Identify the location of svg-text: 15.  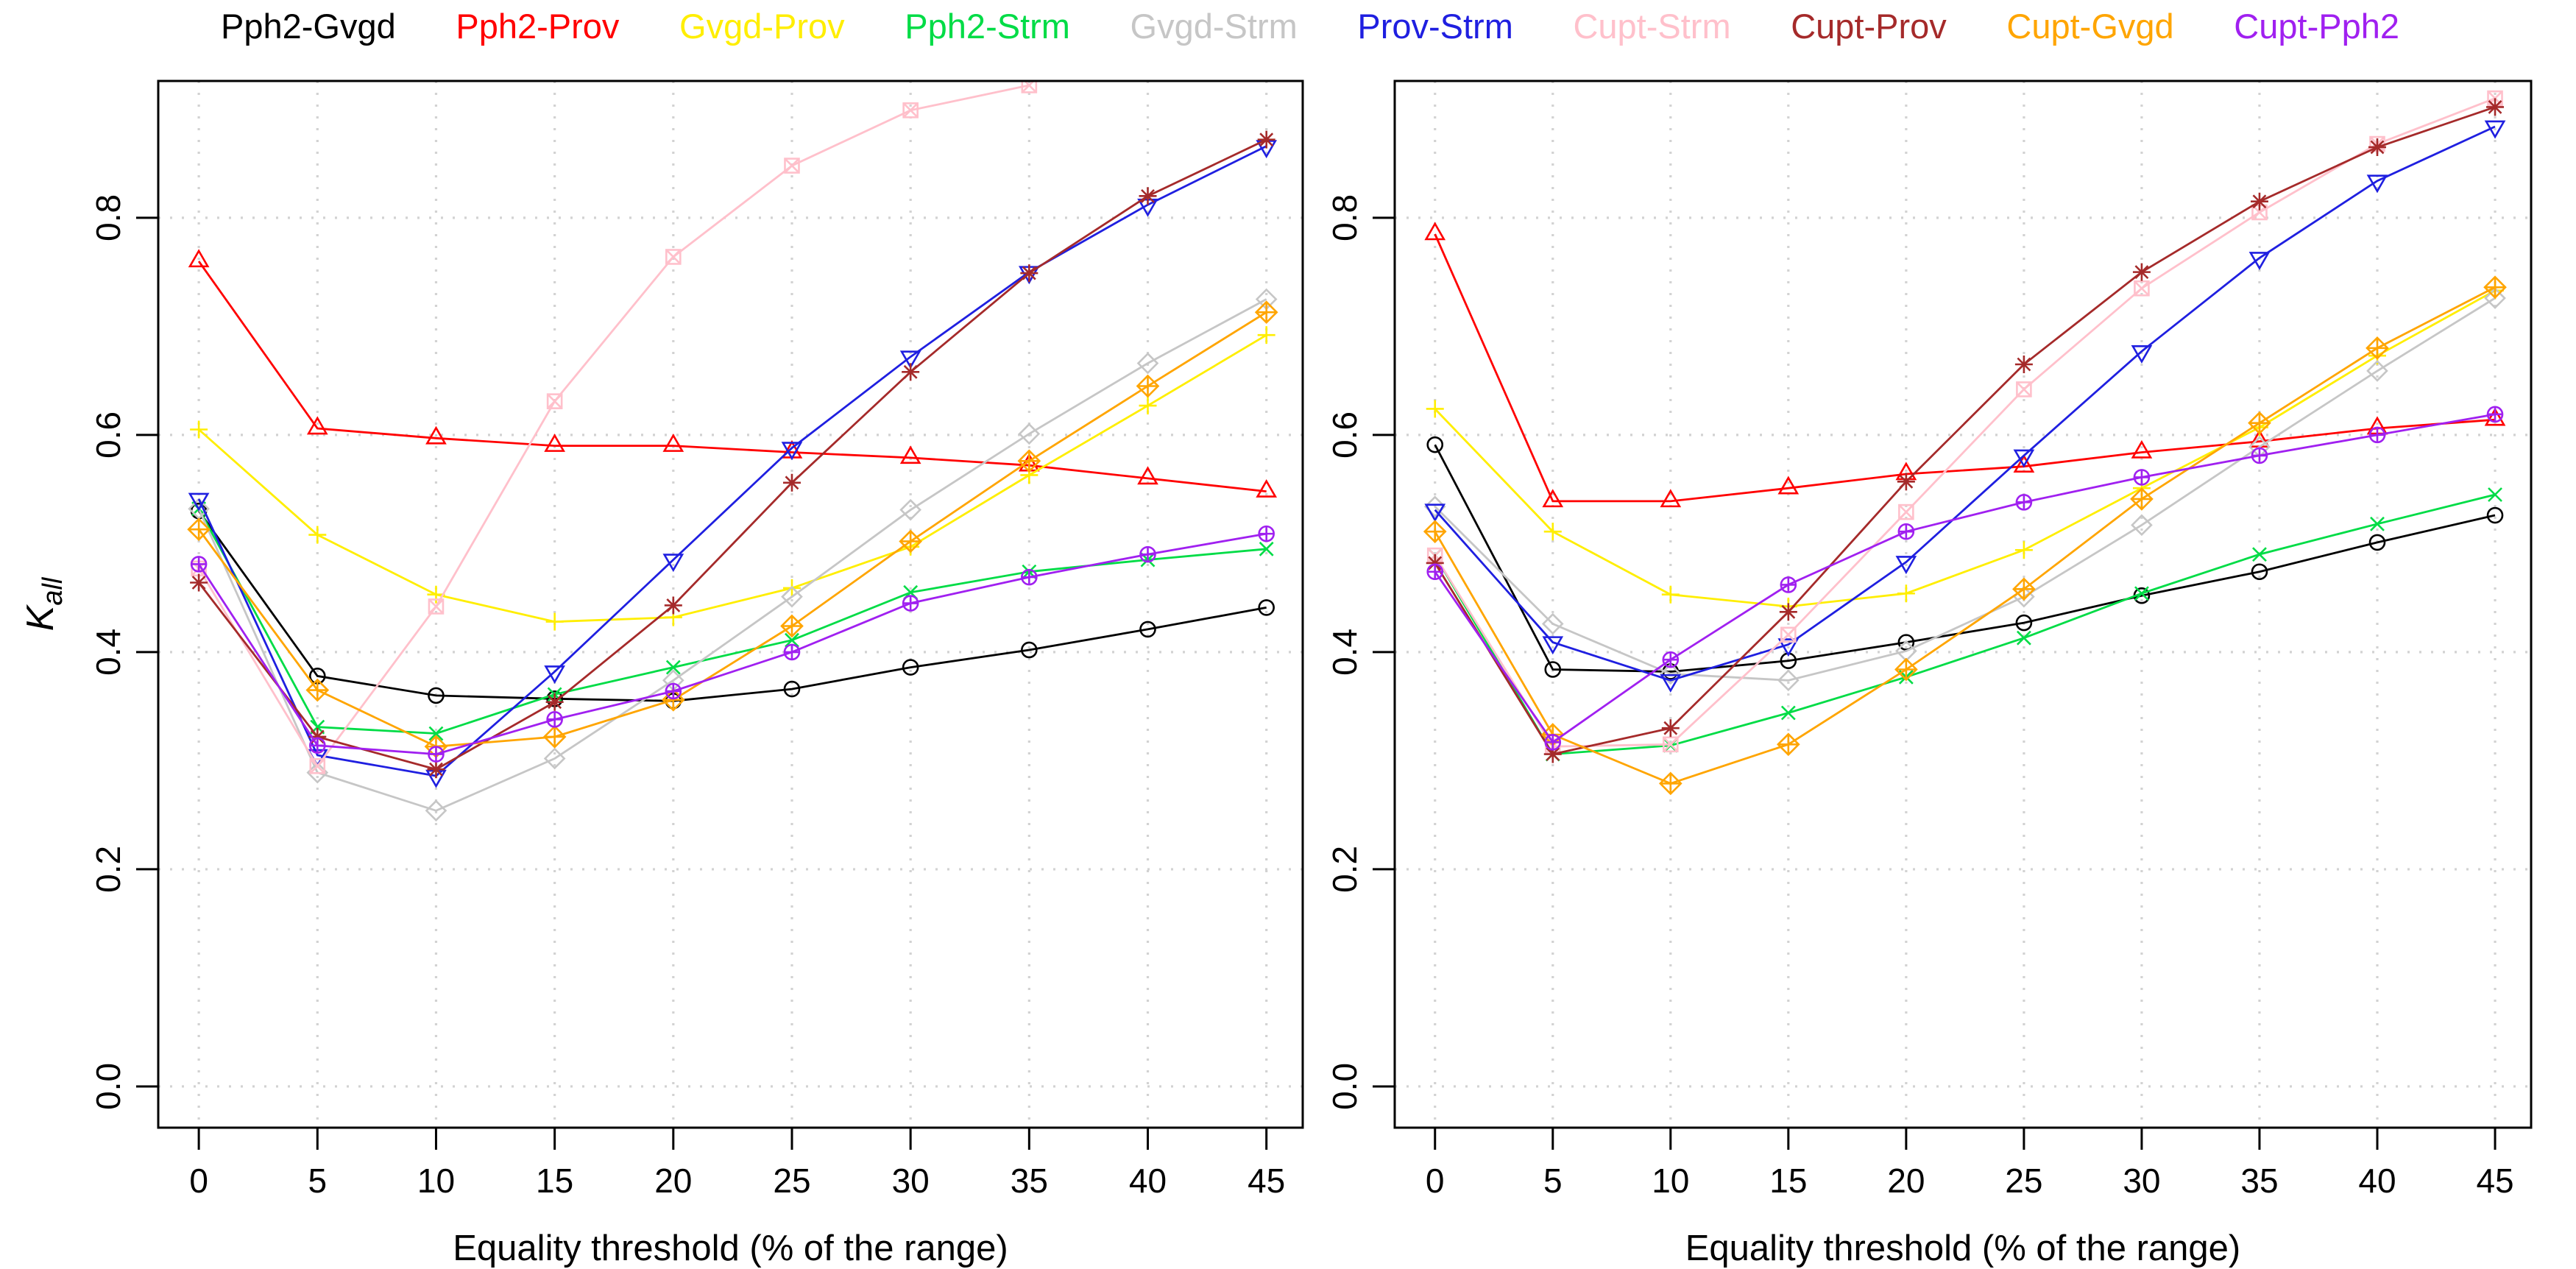
(1788, 1181).